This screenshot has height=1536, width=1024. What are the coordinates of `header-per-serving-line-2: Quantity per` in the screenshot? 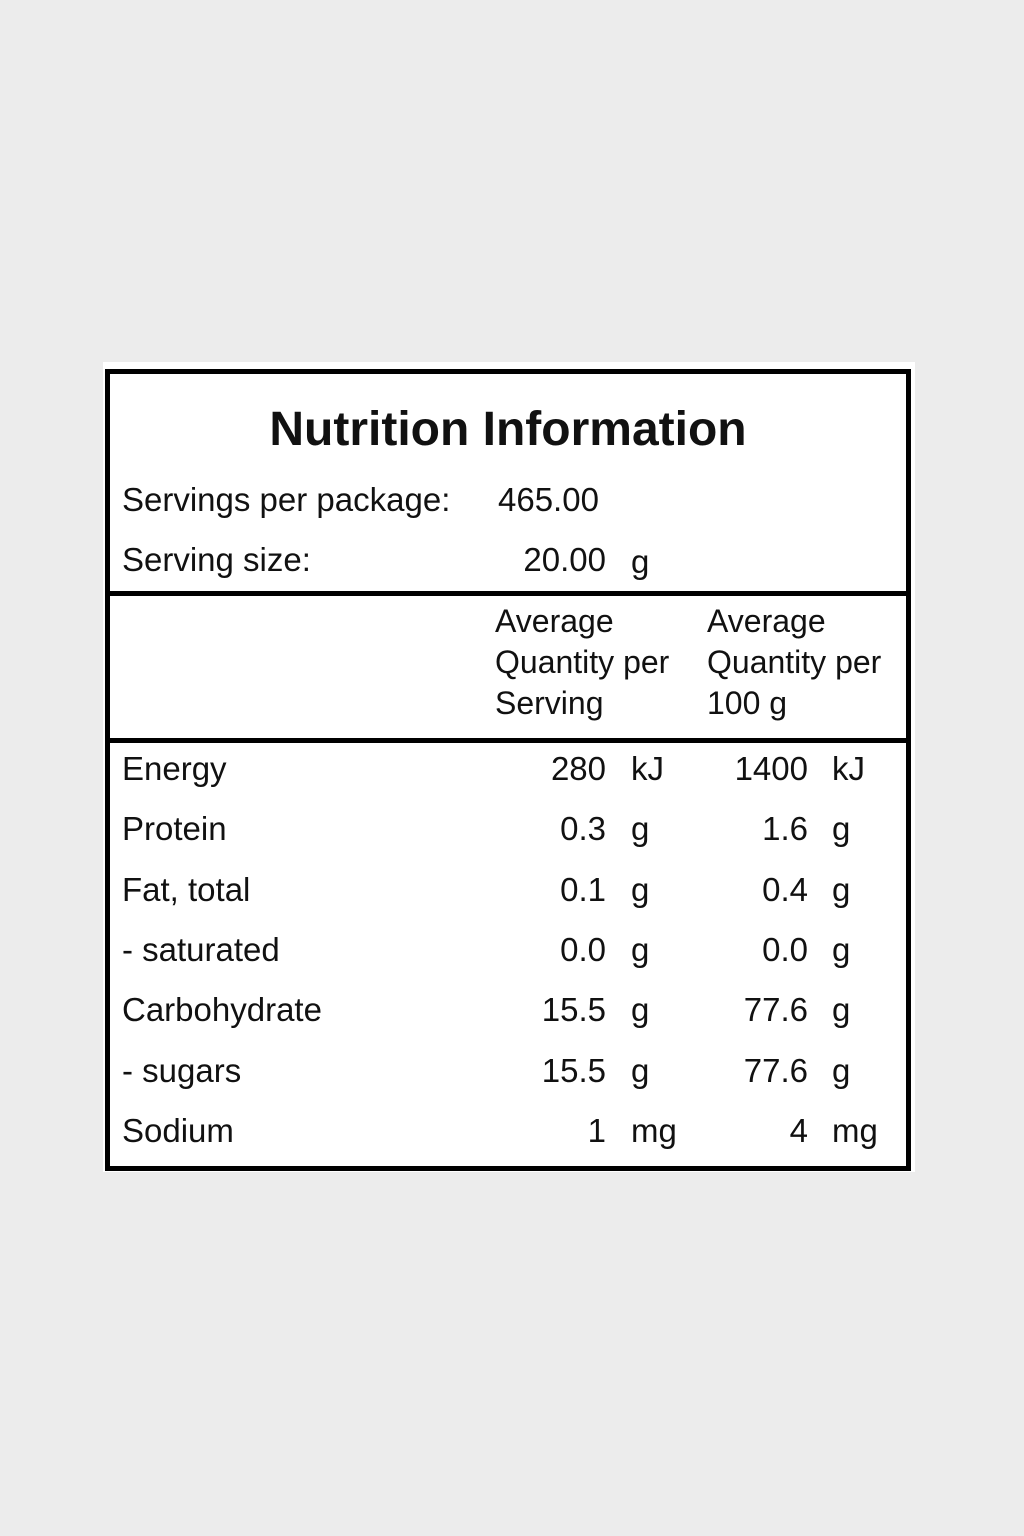 It's located at (582, 662).